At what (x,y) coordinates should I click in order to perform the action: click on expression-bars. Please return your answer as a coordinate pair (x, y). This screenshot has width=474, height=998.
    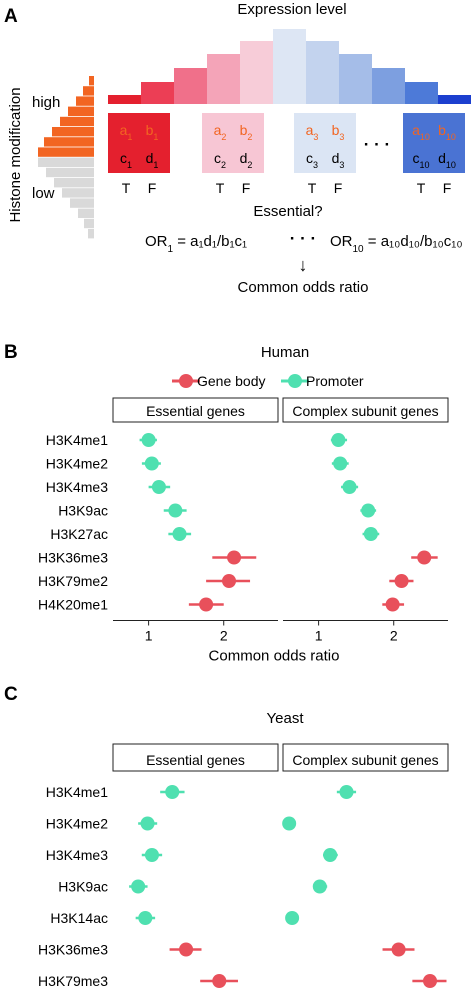
    Looking at the image, I should click on (289, 66).